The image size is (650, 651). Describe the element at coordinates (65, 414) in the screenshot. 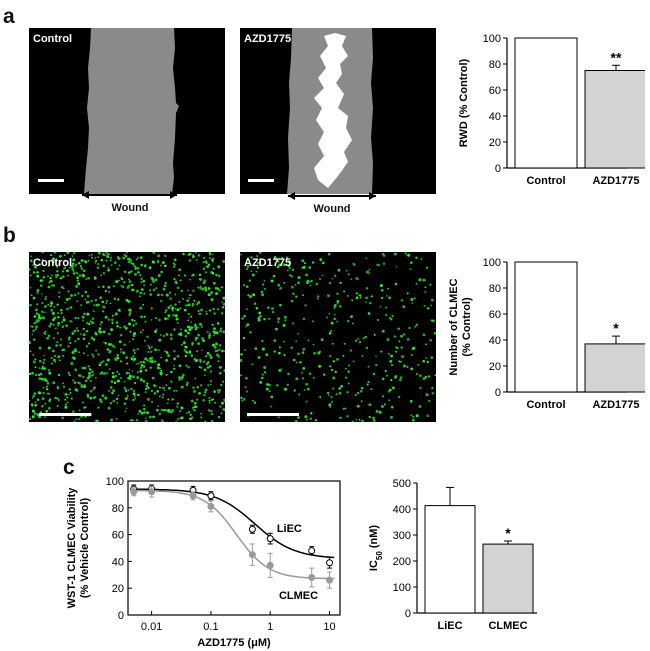

I see `scale-bar` at that location.